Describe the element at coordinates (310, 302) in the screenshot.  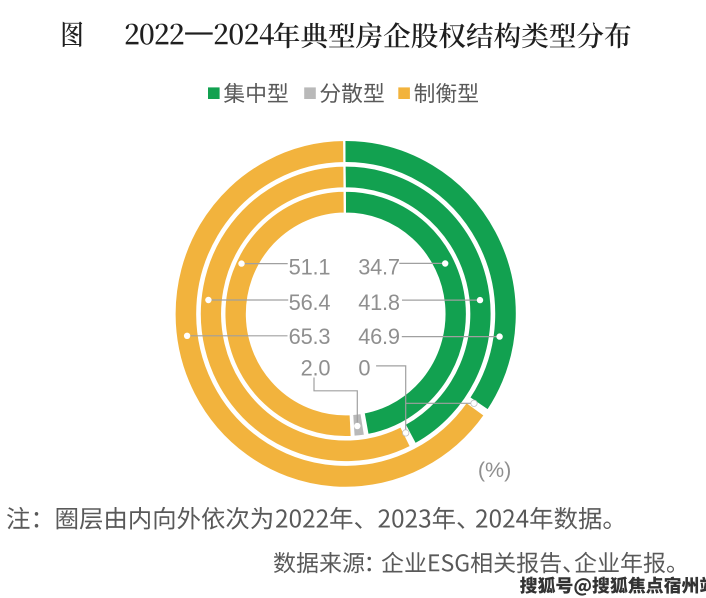
I see `svg-text: 56.4` at that location.